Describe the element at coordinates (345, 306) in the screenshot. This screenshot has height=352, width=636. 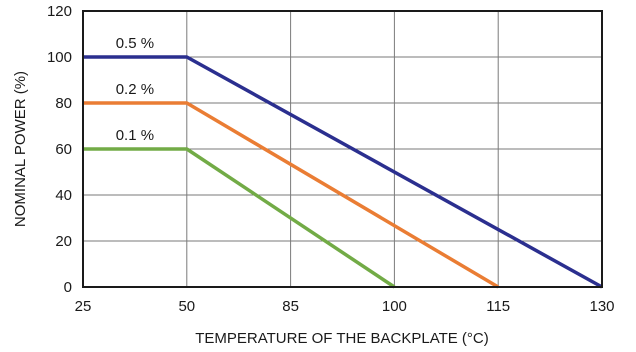
I see `x-axis: 25 50 85 100 115 130` at that location.